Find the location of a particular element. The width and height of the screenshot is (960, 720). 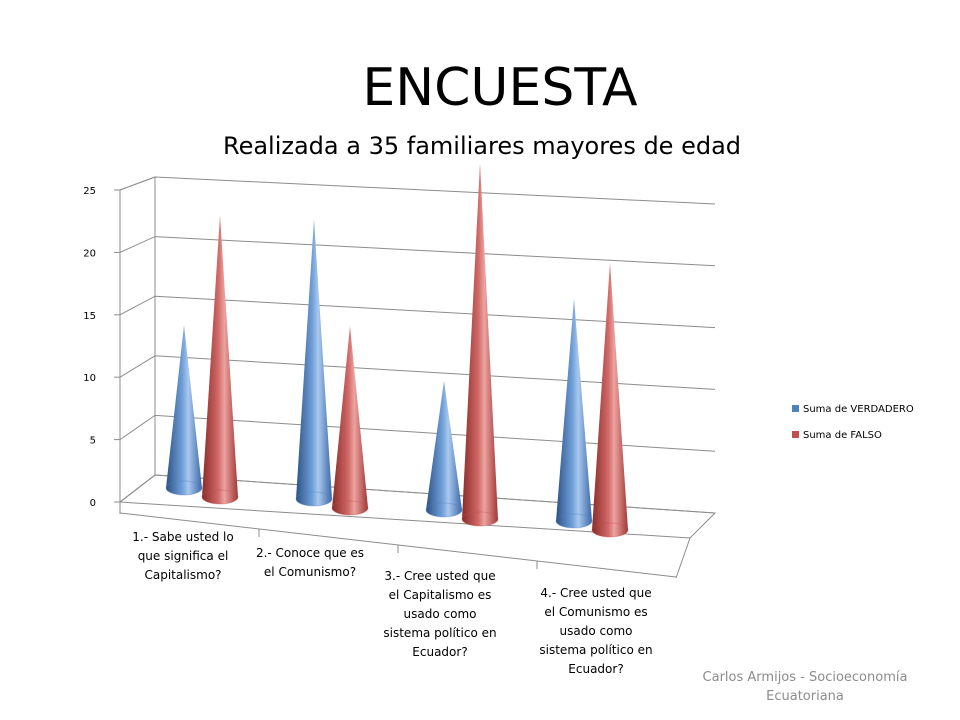

y-tick-label: 15 is located at coordinates (89, 316).